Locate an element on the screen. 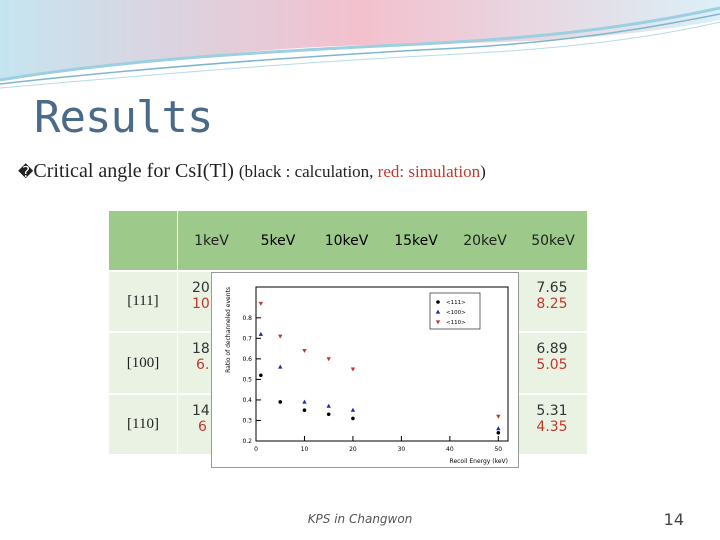  table-header-1kev: 1keV is located at coordinates (211, 240).